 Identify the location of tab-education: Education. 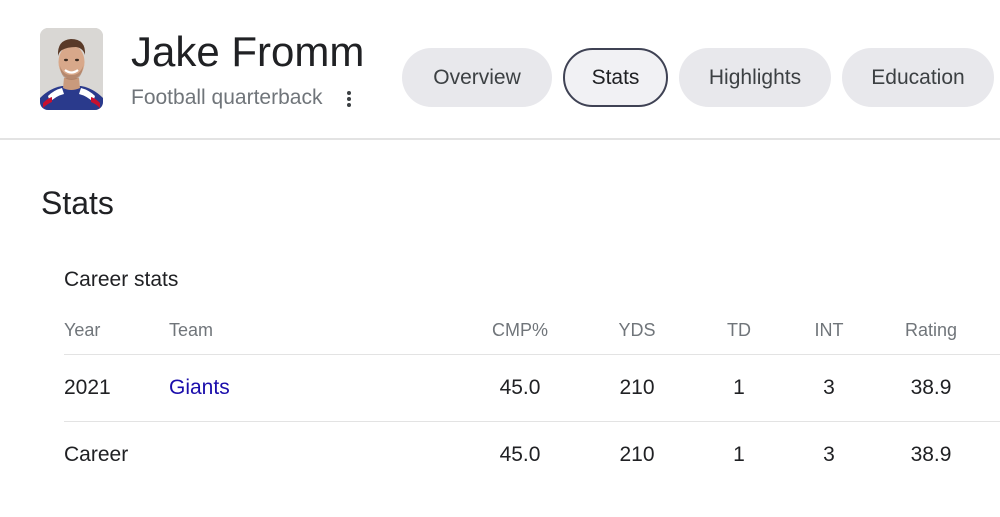
(918, 77).